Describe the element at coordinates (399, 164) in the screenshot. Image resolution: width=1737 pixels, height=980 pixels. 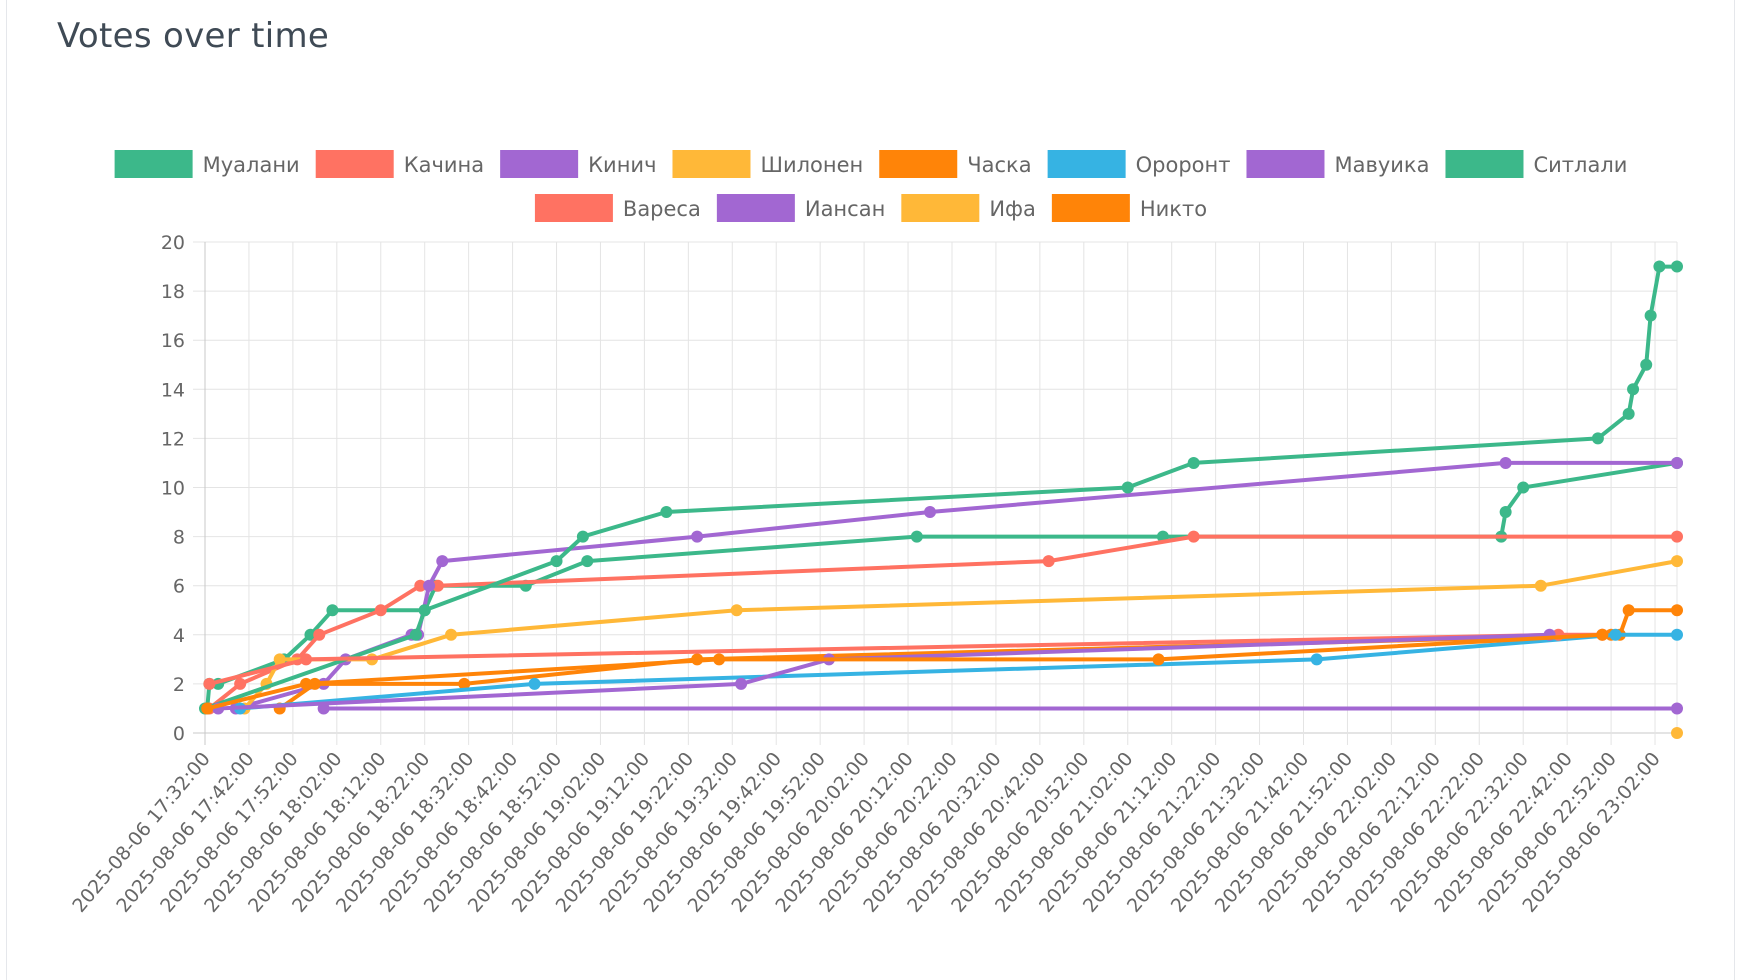
I see `legend-item-качина: Качина` at that location.